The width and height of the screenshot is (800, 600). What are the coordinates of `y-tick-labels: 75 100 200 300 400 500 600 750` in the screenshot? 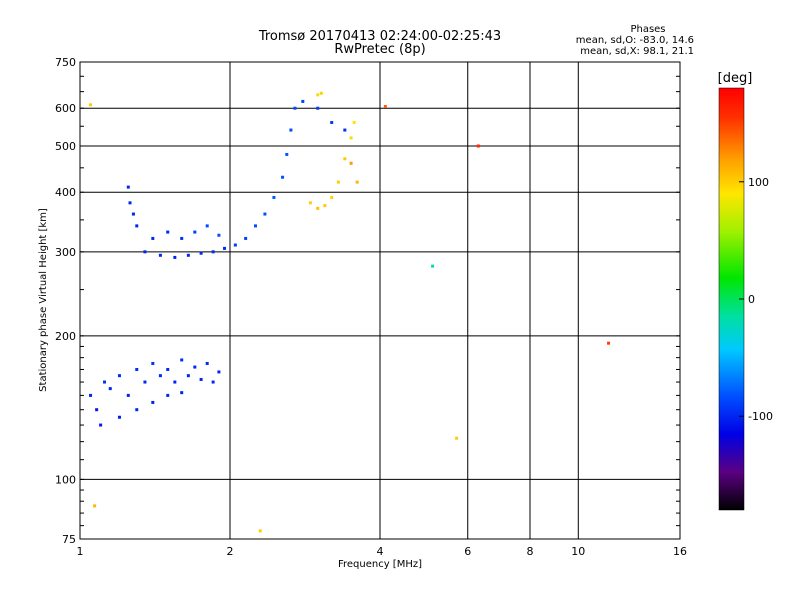 It's located at (65, 301).